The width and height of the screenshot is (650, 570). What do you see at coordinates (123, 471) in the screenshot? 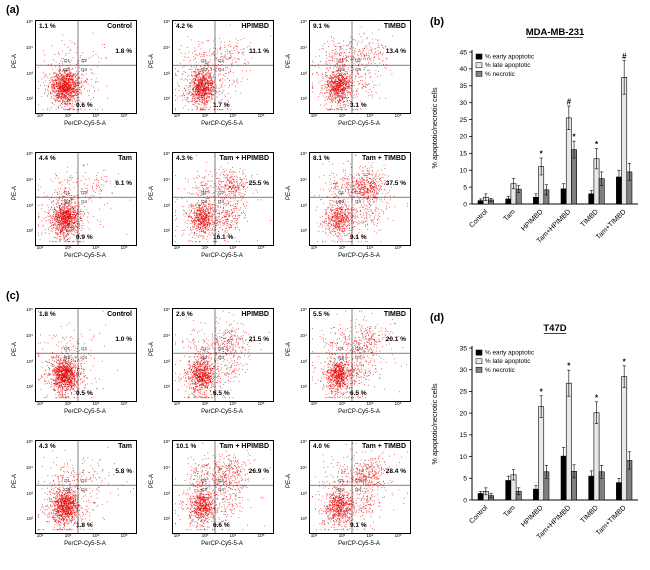
I see `quadrant-q2-percent: 5.8 %` at bounding box center [123, 471].